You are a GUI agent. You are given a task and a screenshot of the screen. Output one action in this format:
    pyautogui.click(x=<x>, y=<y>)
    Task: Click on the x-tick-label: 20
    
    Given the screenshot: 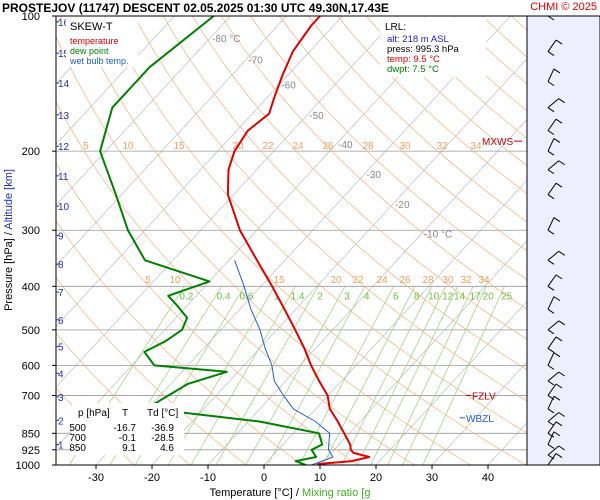 What is the action you would take?
    pyautogui.click(x=376, y=478)
    